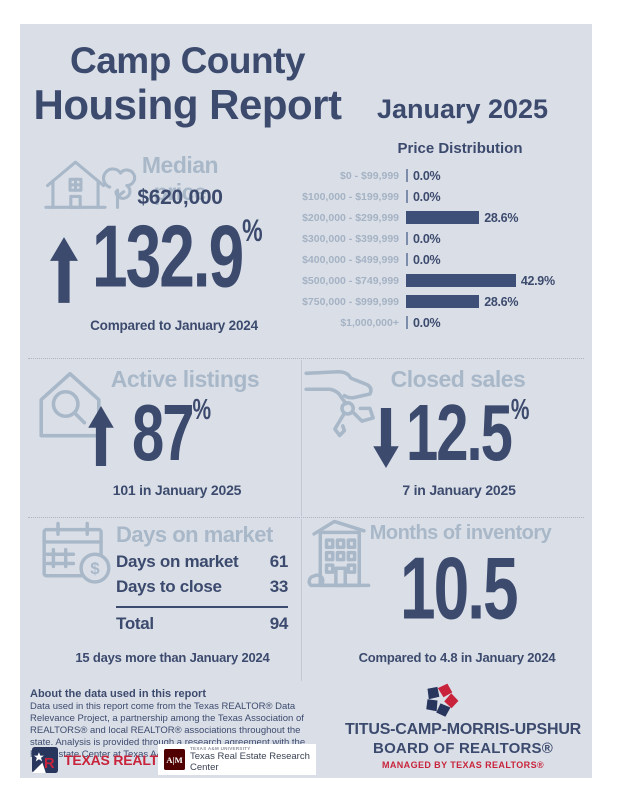 The width and height of the screenshot is (618, 800). I want to click on chart-row: $1,000,000+ 0.0%, so click(438, 322).